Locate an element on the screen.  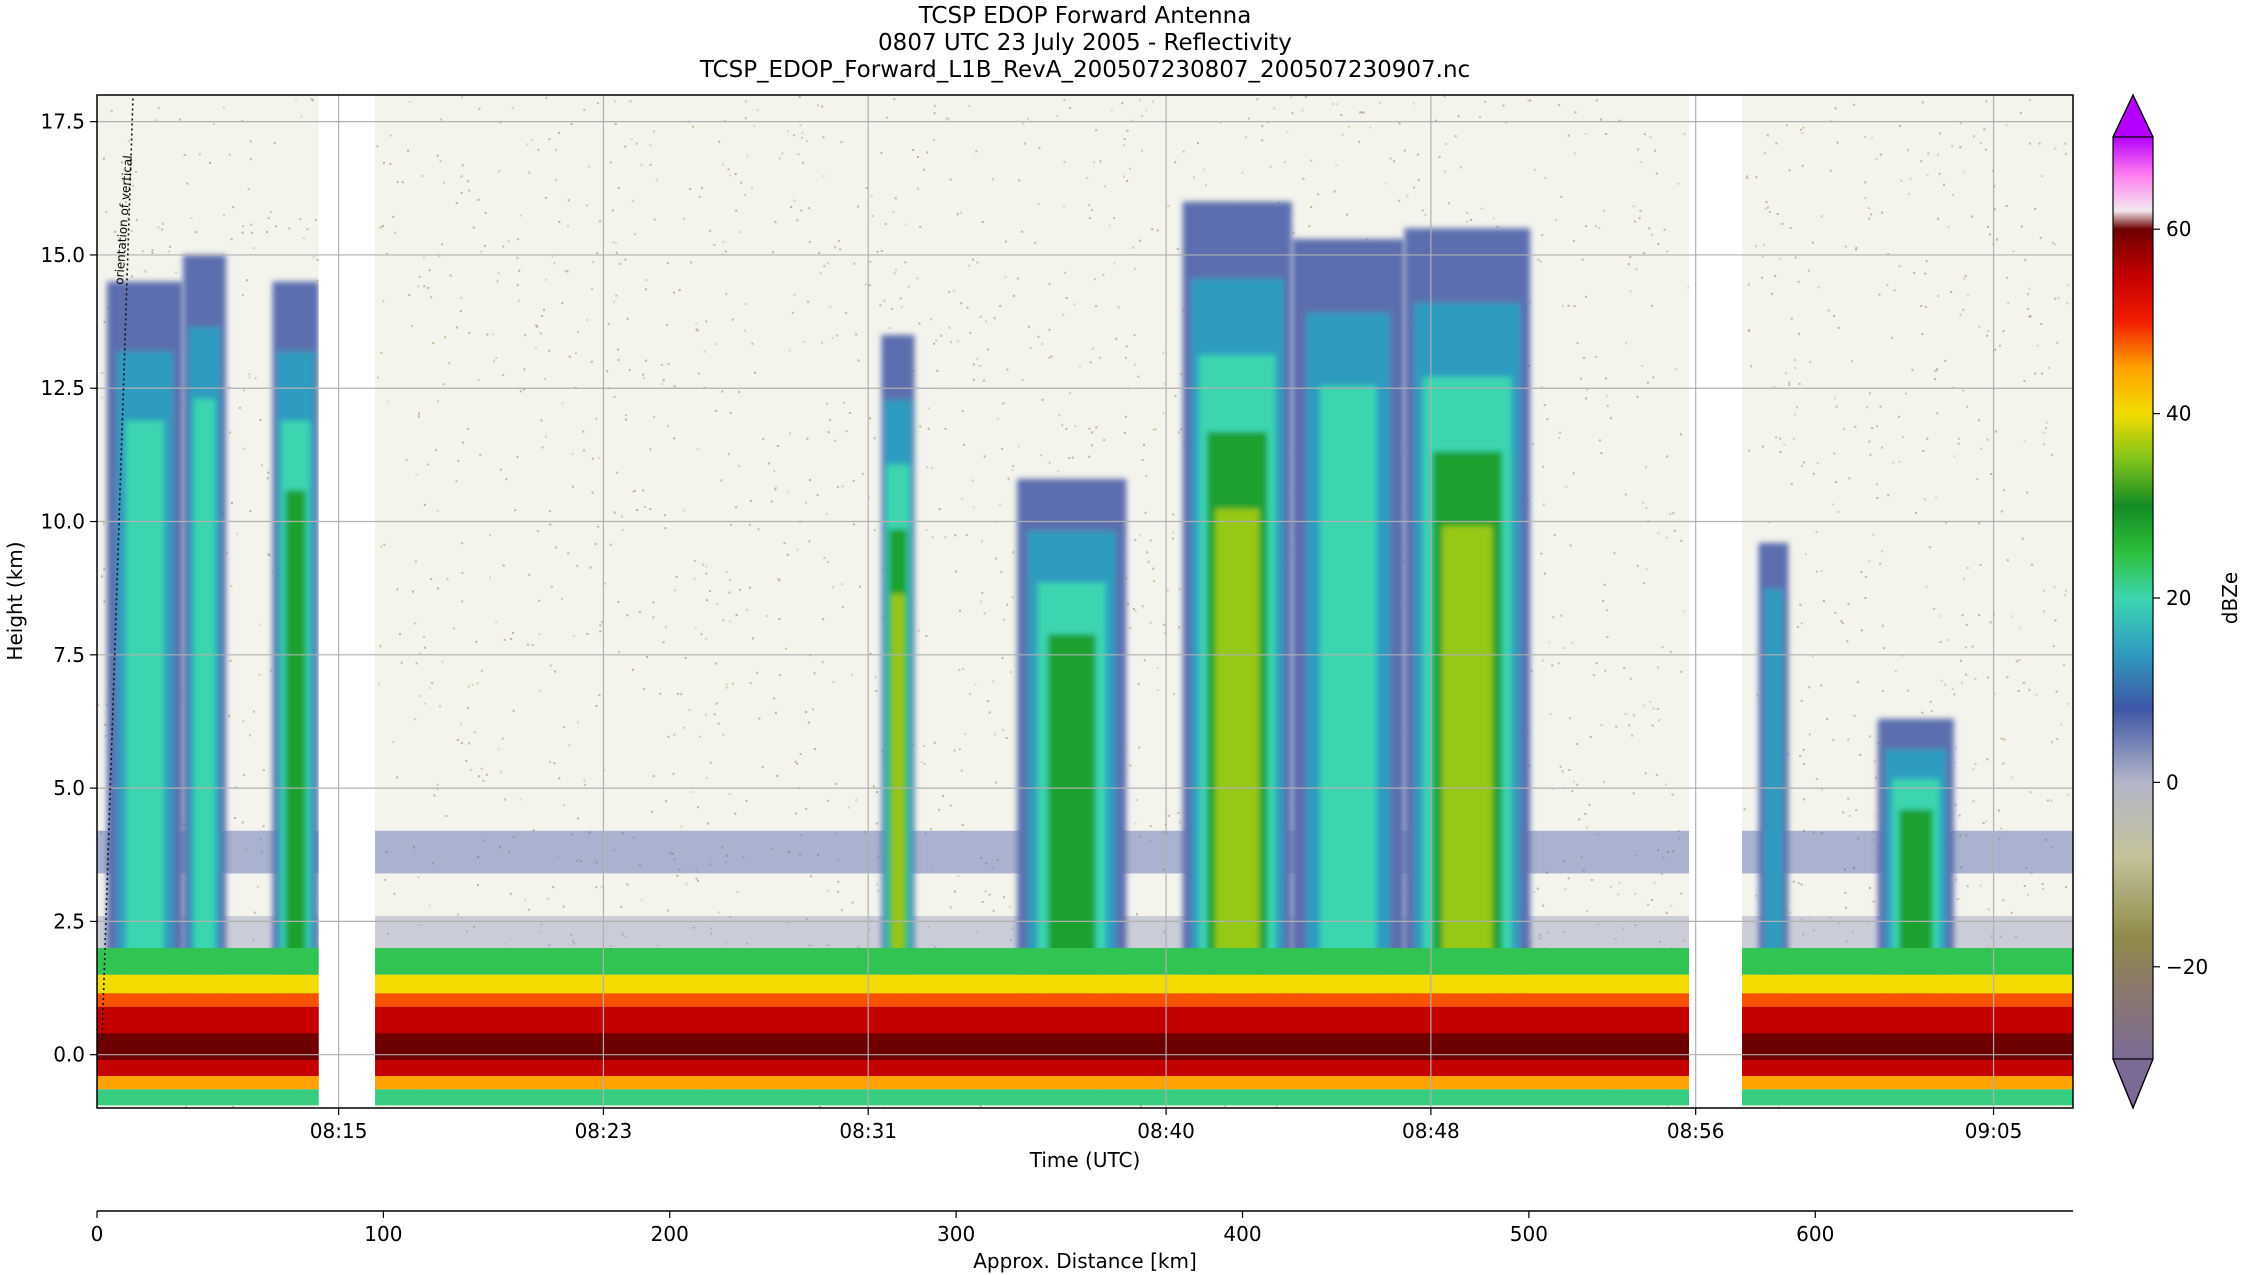
surface-core is located at coordinates (1085, 1047).